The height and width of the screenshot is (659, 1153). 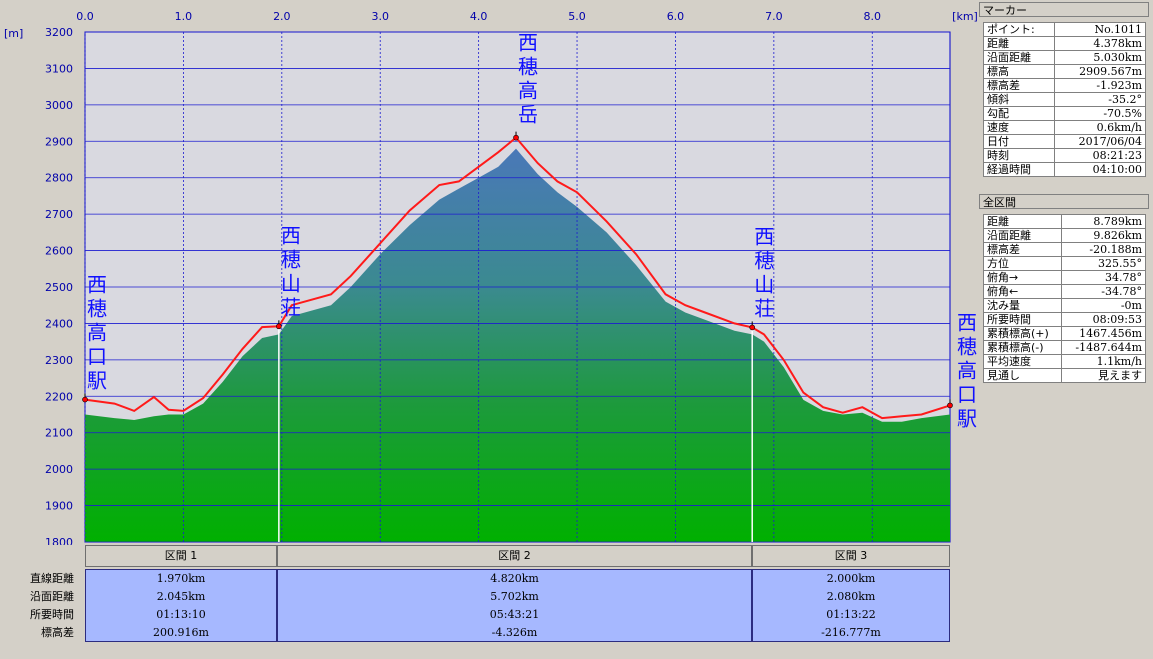 I want to click on y-tick-label: 2400, so click(x=59, y=323).